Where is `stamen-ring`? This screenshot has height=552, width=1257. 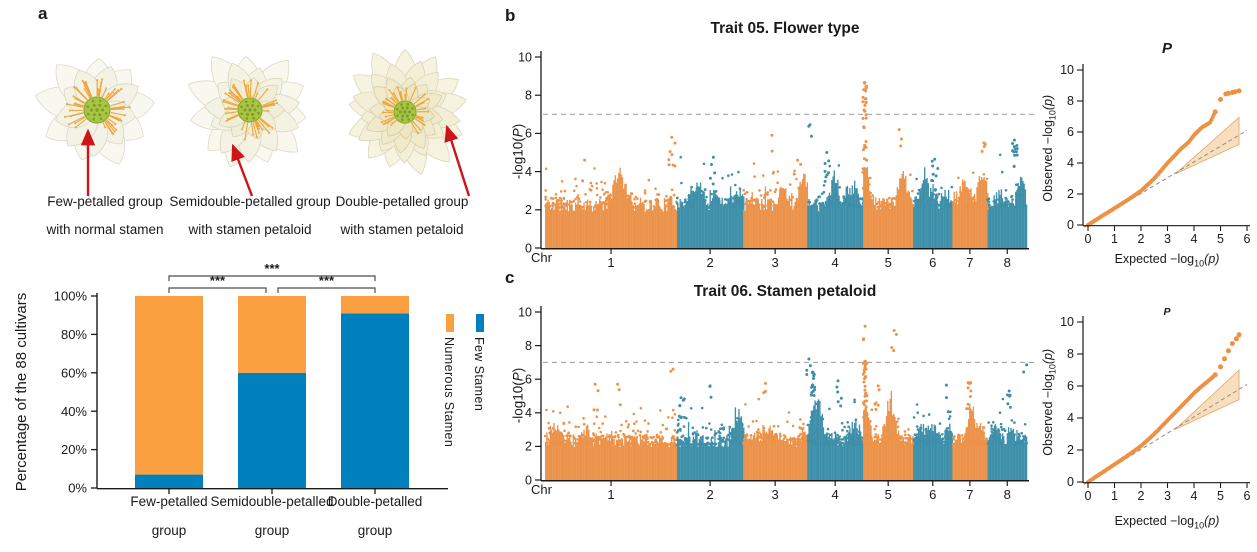
stamen-ring is located at coordinates (97, 106).